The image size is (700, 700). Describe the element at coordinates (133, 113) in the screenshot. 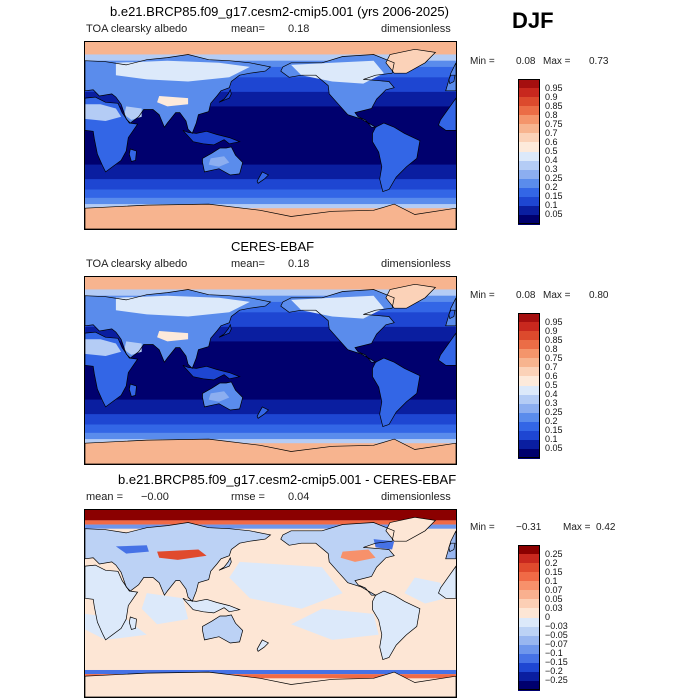

I see `desert-arabia` at that location.